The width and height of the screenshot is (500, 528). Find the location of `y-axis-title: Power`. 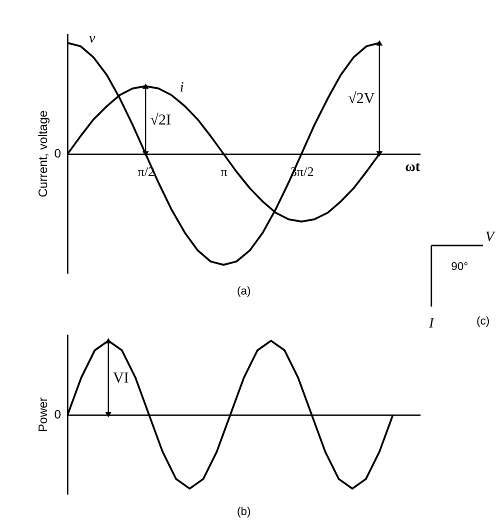

y-axis-title: Power is located at coordinates (43, 414).